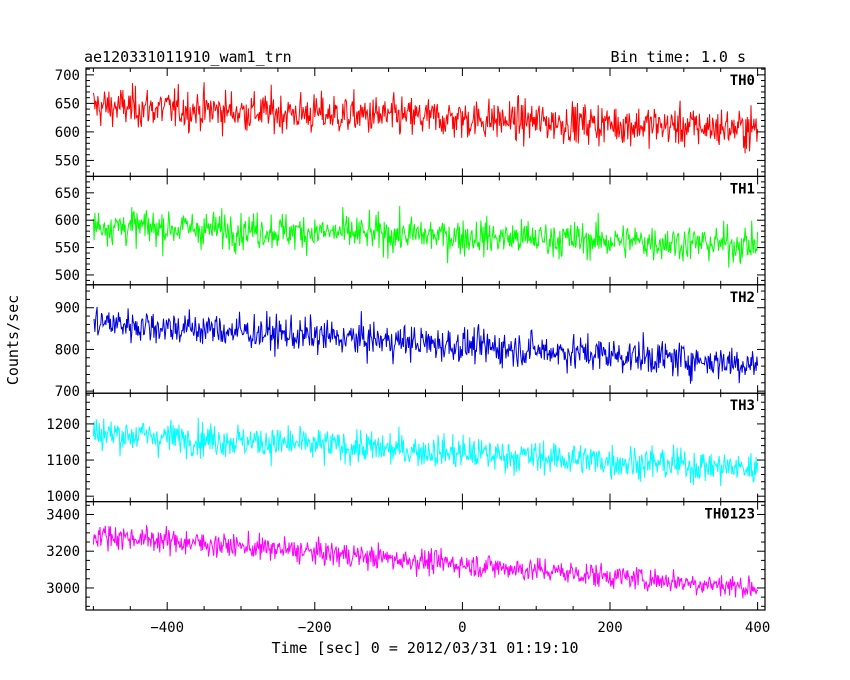 Image resolution: width=850 pixels, height=680 pixels. What do you see at coordinates (729, 515) in the screenshot?
I see `series-label-th0123: TH0123` at bounding box center [729, 515].